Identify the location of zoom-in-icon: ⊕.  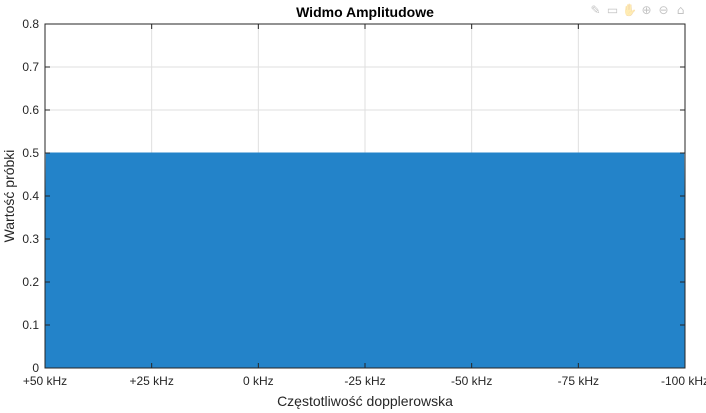
(646, 9).